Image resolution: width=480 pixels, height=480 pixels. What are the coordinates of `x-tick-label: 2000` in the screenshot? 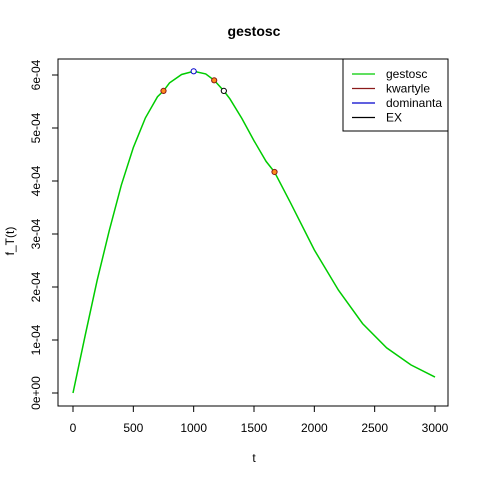 It's located at (314, 428).